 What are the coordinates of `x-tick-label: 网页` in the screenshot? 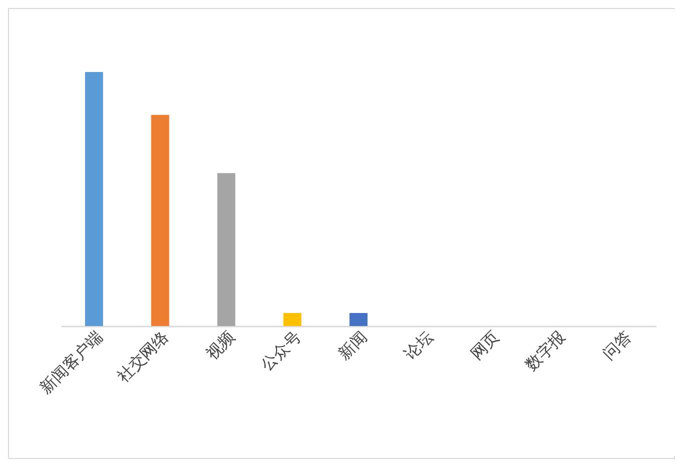 It's located at (484, 345).